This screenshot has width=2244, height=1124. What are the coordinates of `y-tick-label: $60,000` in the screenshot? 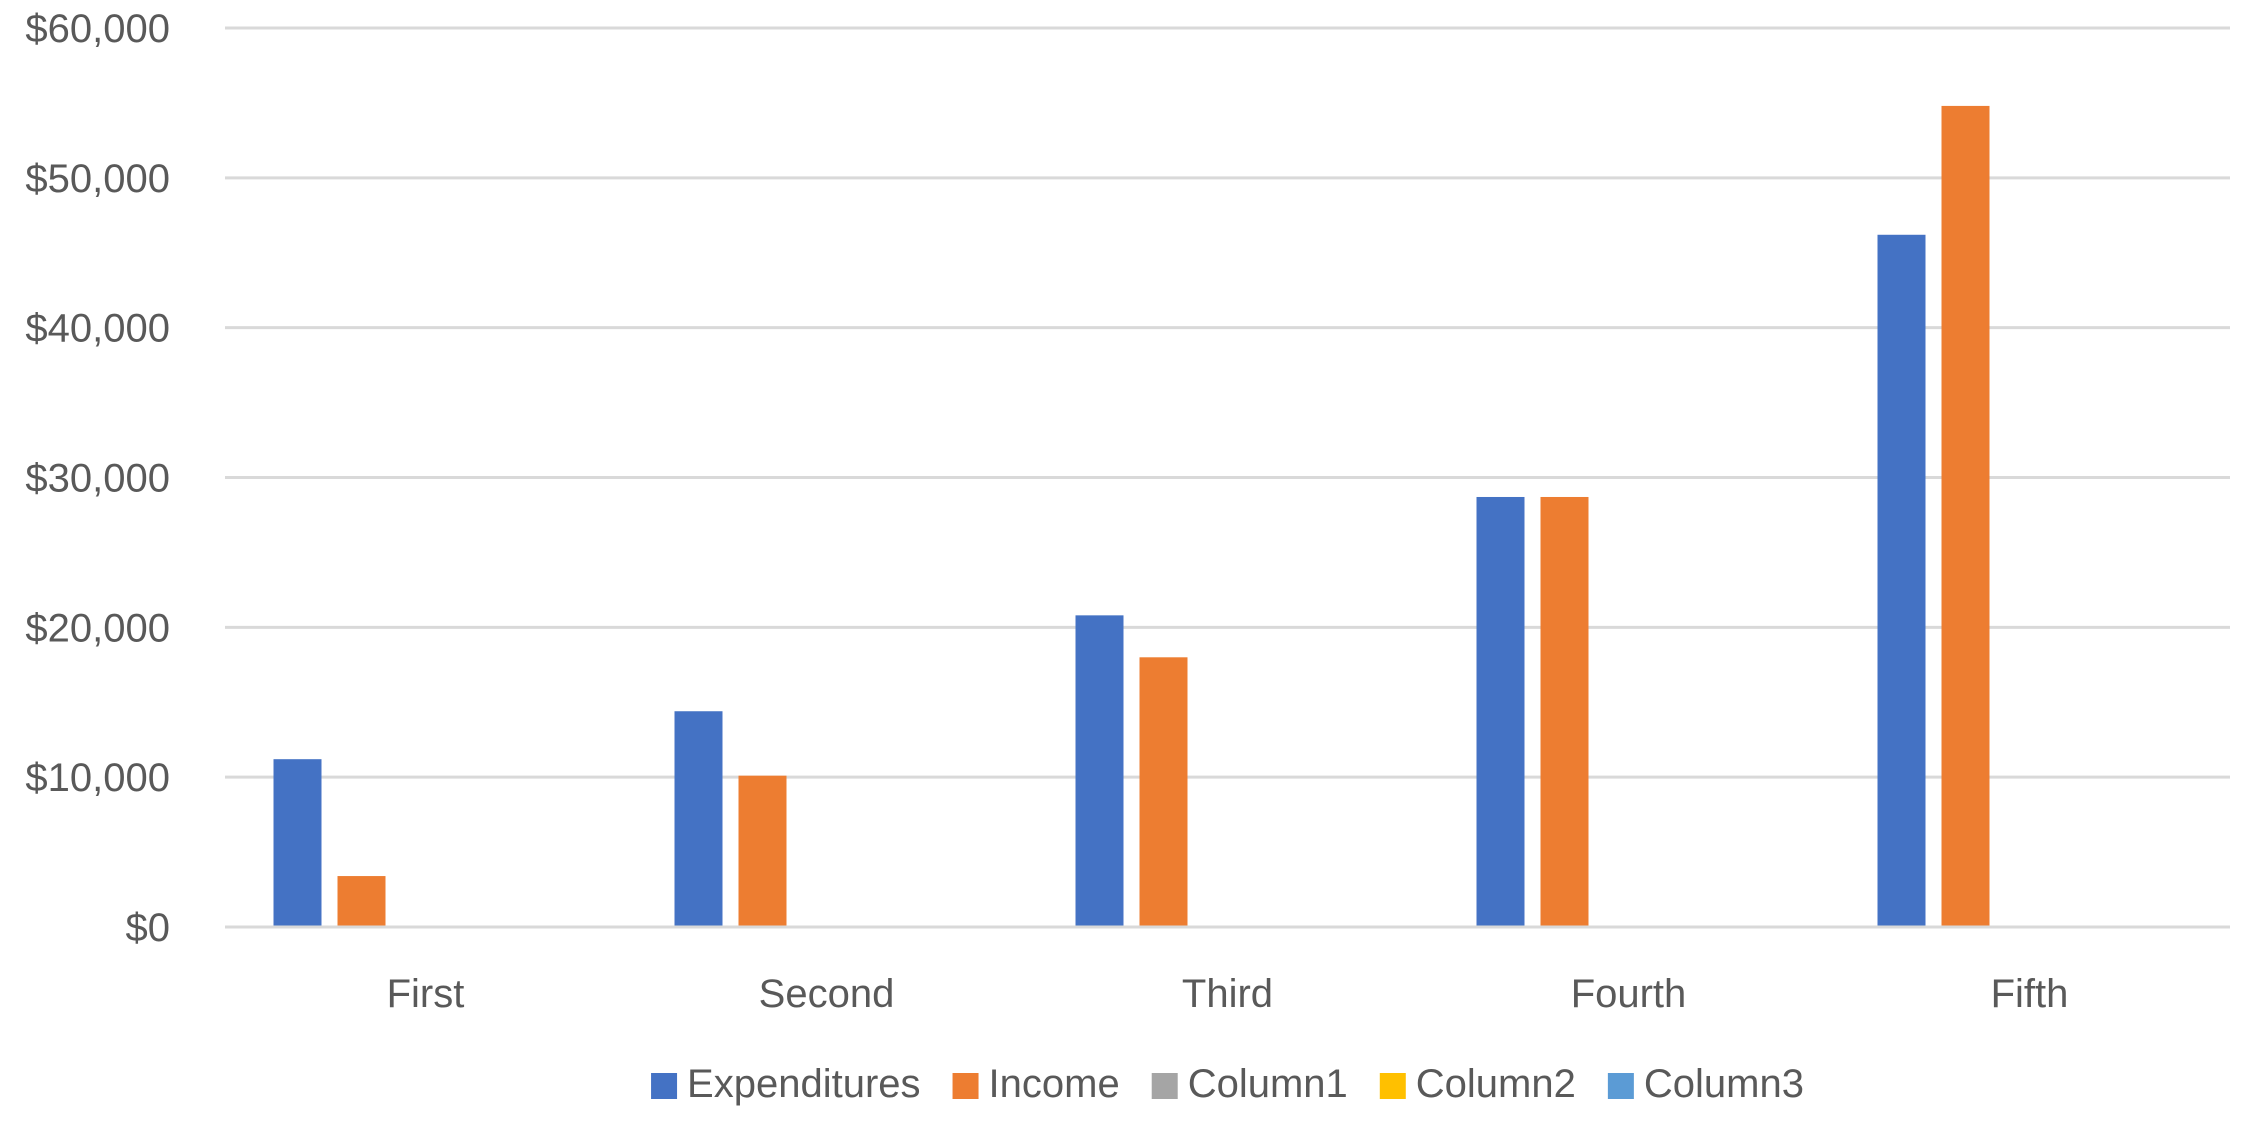 It's located at (97, 29).